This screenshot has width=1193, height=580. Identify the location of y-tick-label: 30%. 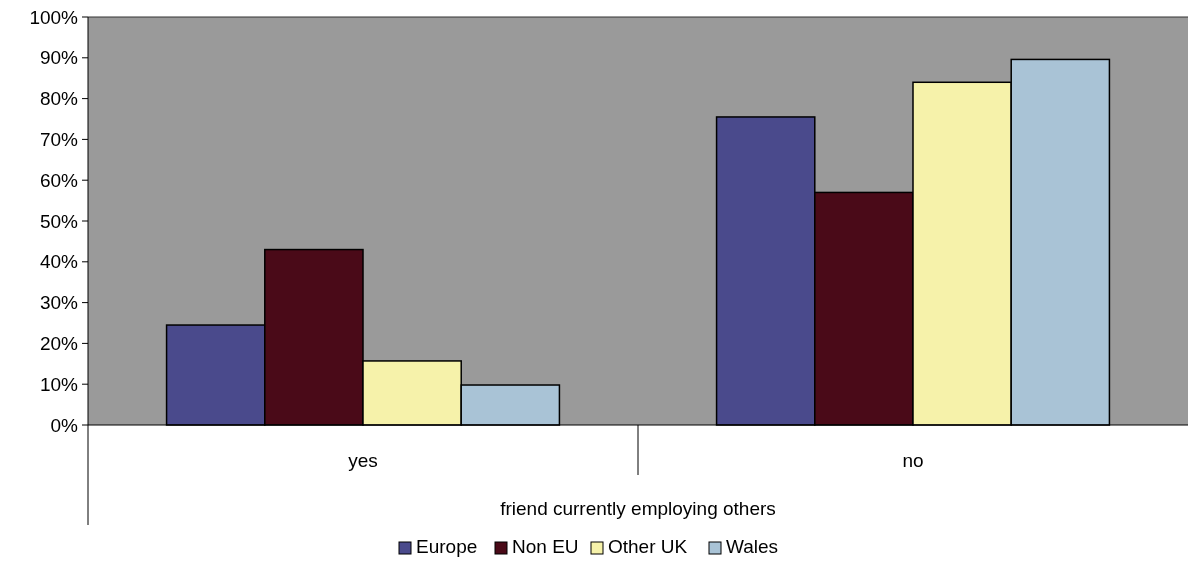
(59, 303).